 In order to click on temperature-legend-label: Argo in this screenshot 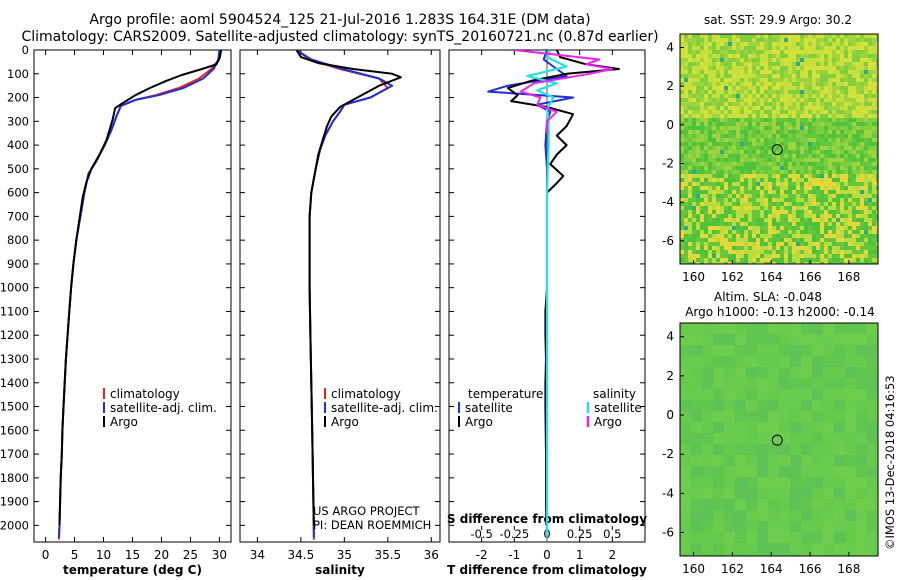, I will do `click(124, 422)`.